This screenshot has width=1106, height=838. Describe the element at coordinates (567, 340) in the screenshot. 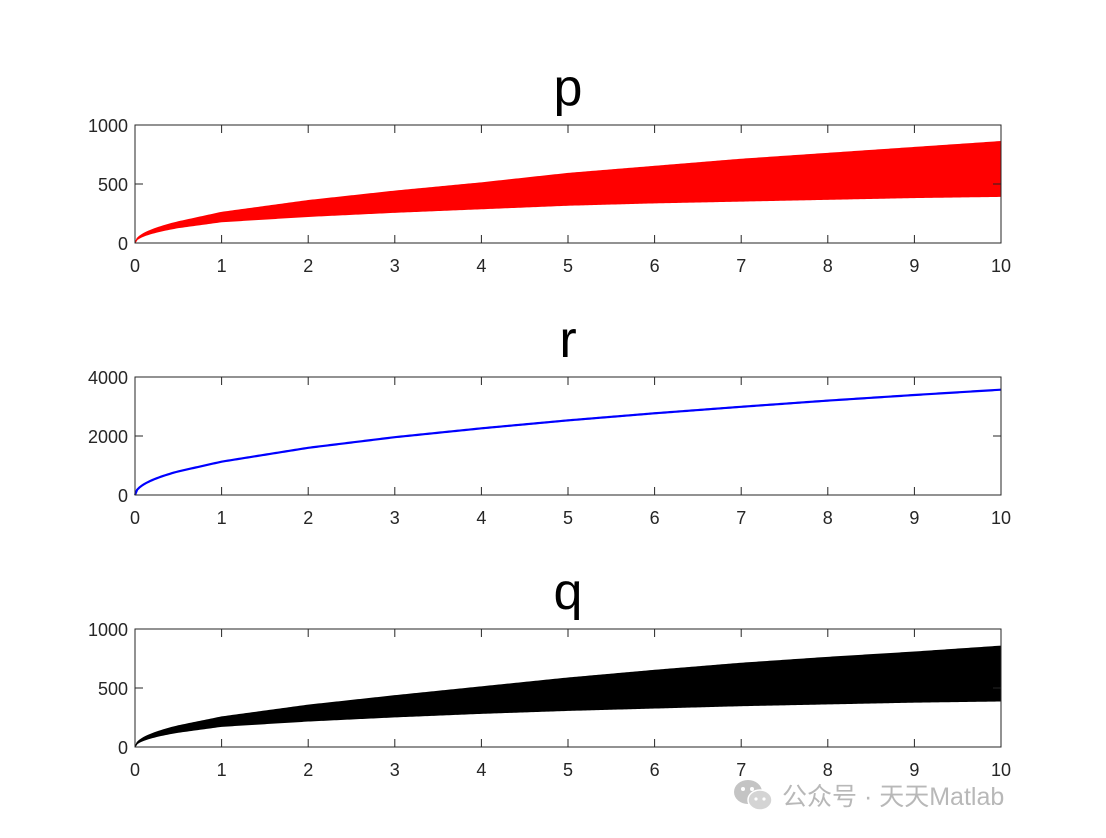

I see `subplot-title: r` at that location.